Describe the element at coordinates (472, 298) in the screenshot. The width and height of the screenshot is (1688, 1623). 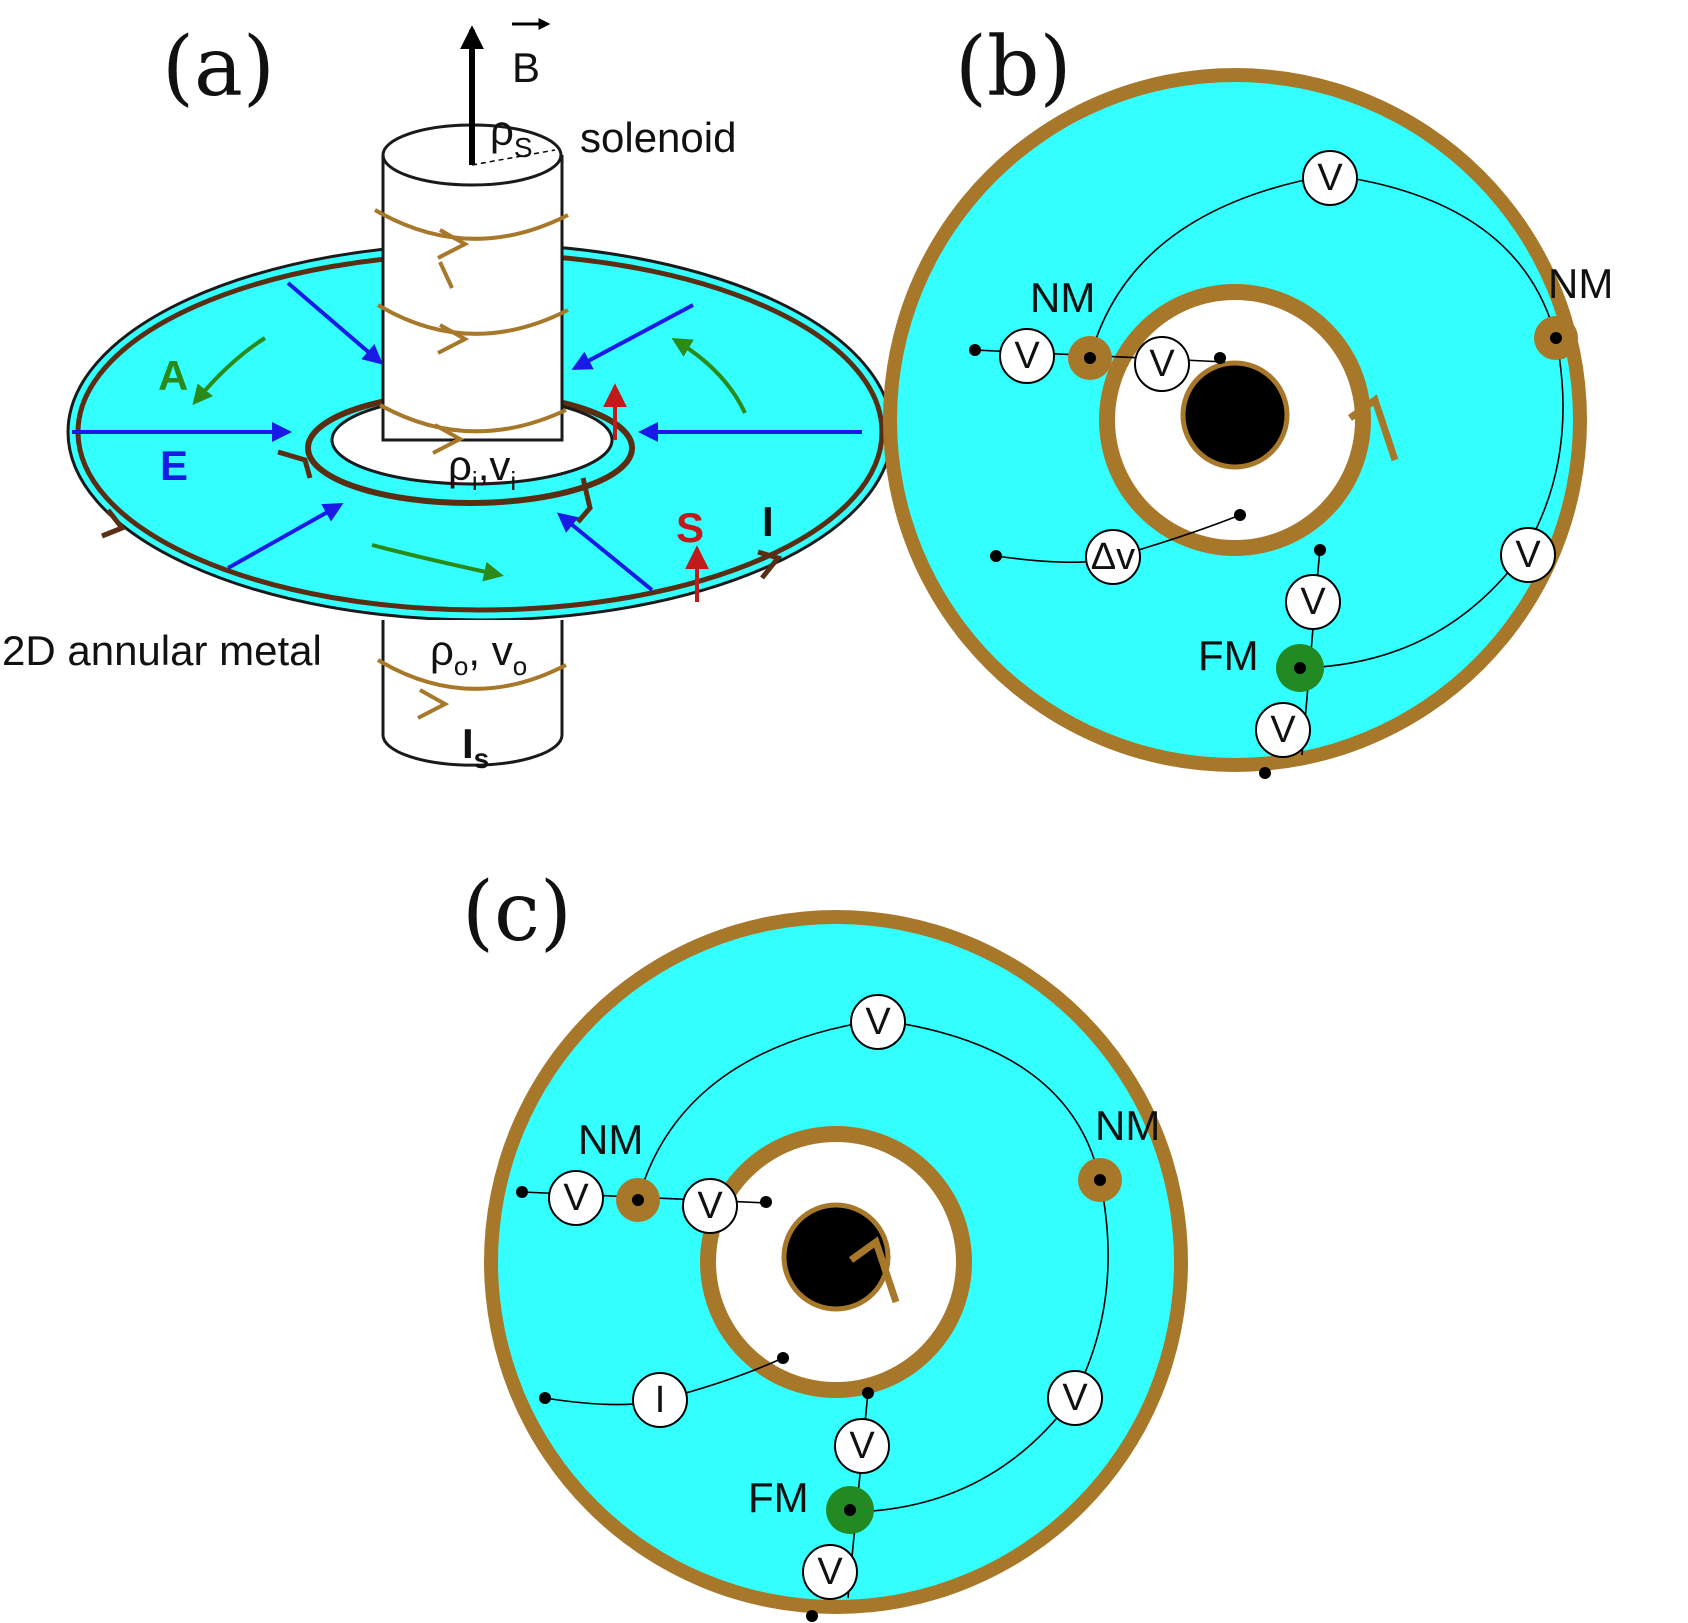
I see `solenoid-upper` at that location.